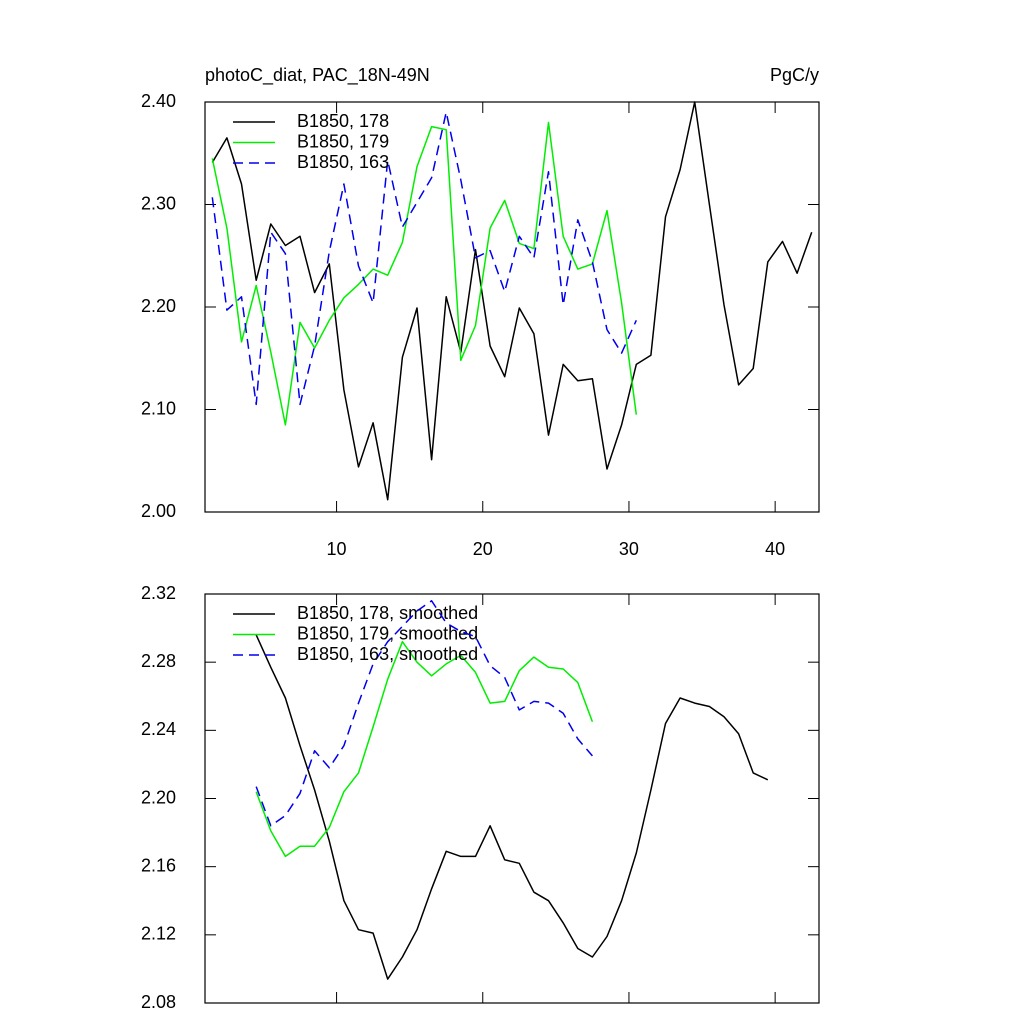 This screenshot has height=1024, width=1024. What do you see at coordinates (158, 408) in the screenshot?
I see `y-tick-label: 2.10` at bounding box center [158, 408].